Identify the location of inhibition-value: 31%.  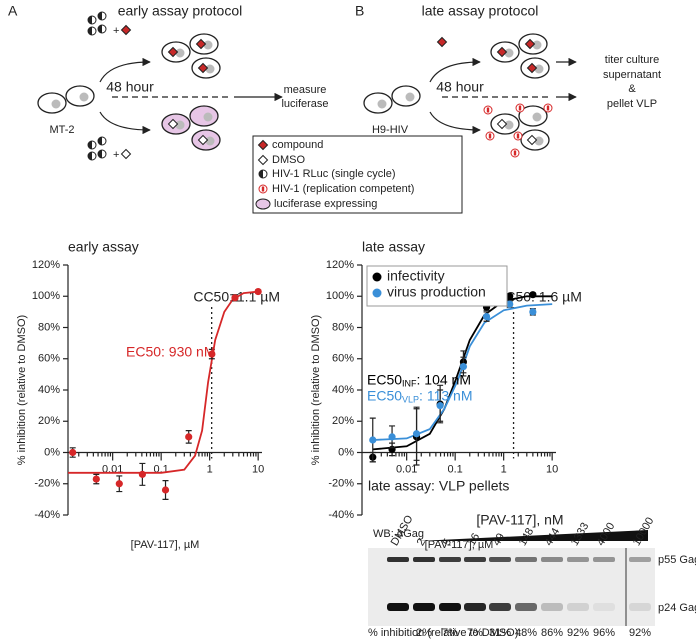
(500, 633).